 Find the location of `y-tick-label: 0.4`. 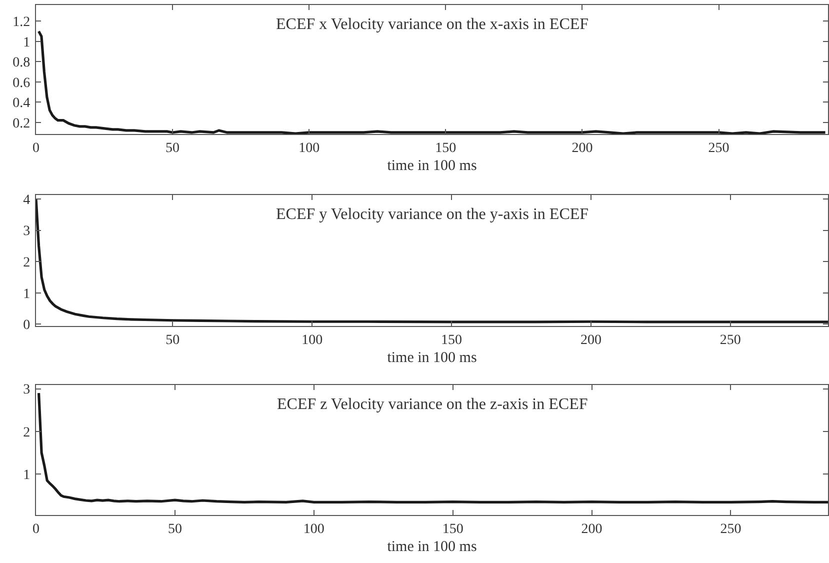

y-tick-label: 0.4 is located at coordinates (21, 104).